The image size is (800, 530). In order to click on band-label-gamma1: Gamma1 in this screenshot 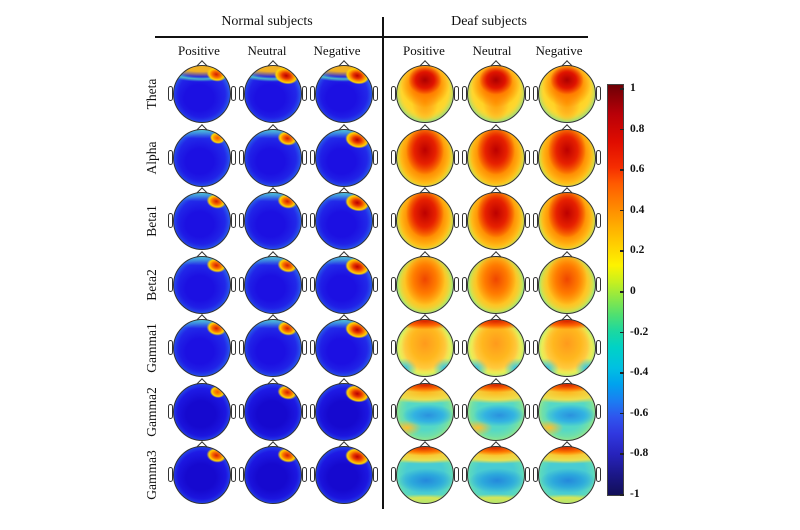, I will do `click(151, 348)`.